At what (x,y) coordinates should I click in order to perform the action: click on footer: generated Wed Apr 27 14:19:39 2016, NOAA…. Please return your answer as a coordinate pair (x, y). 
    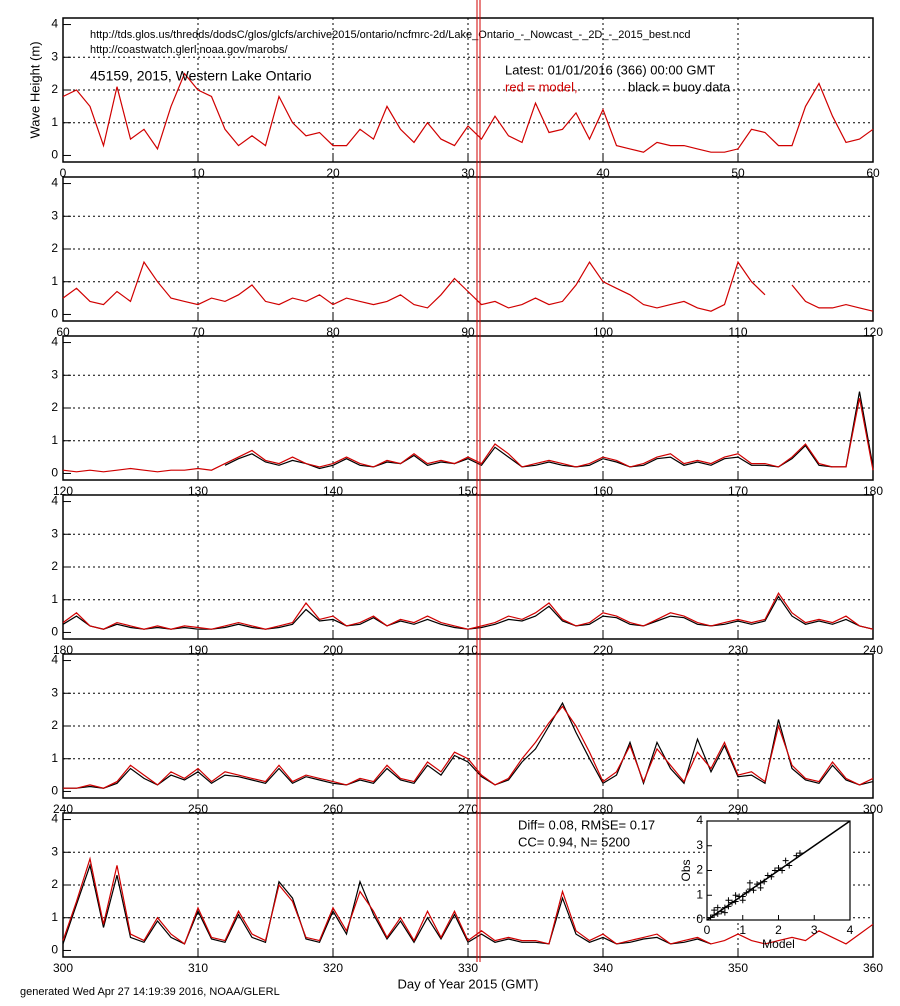
    Looking at the image, I should click on (150, 992).